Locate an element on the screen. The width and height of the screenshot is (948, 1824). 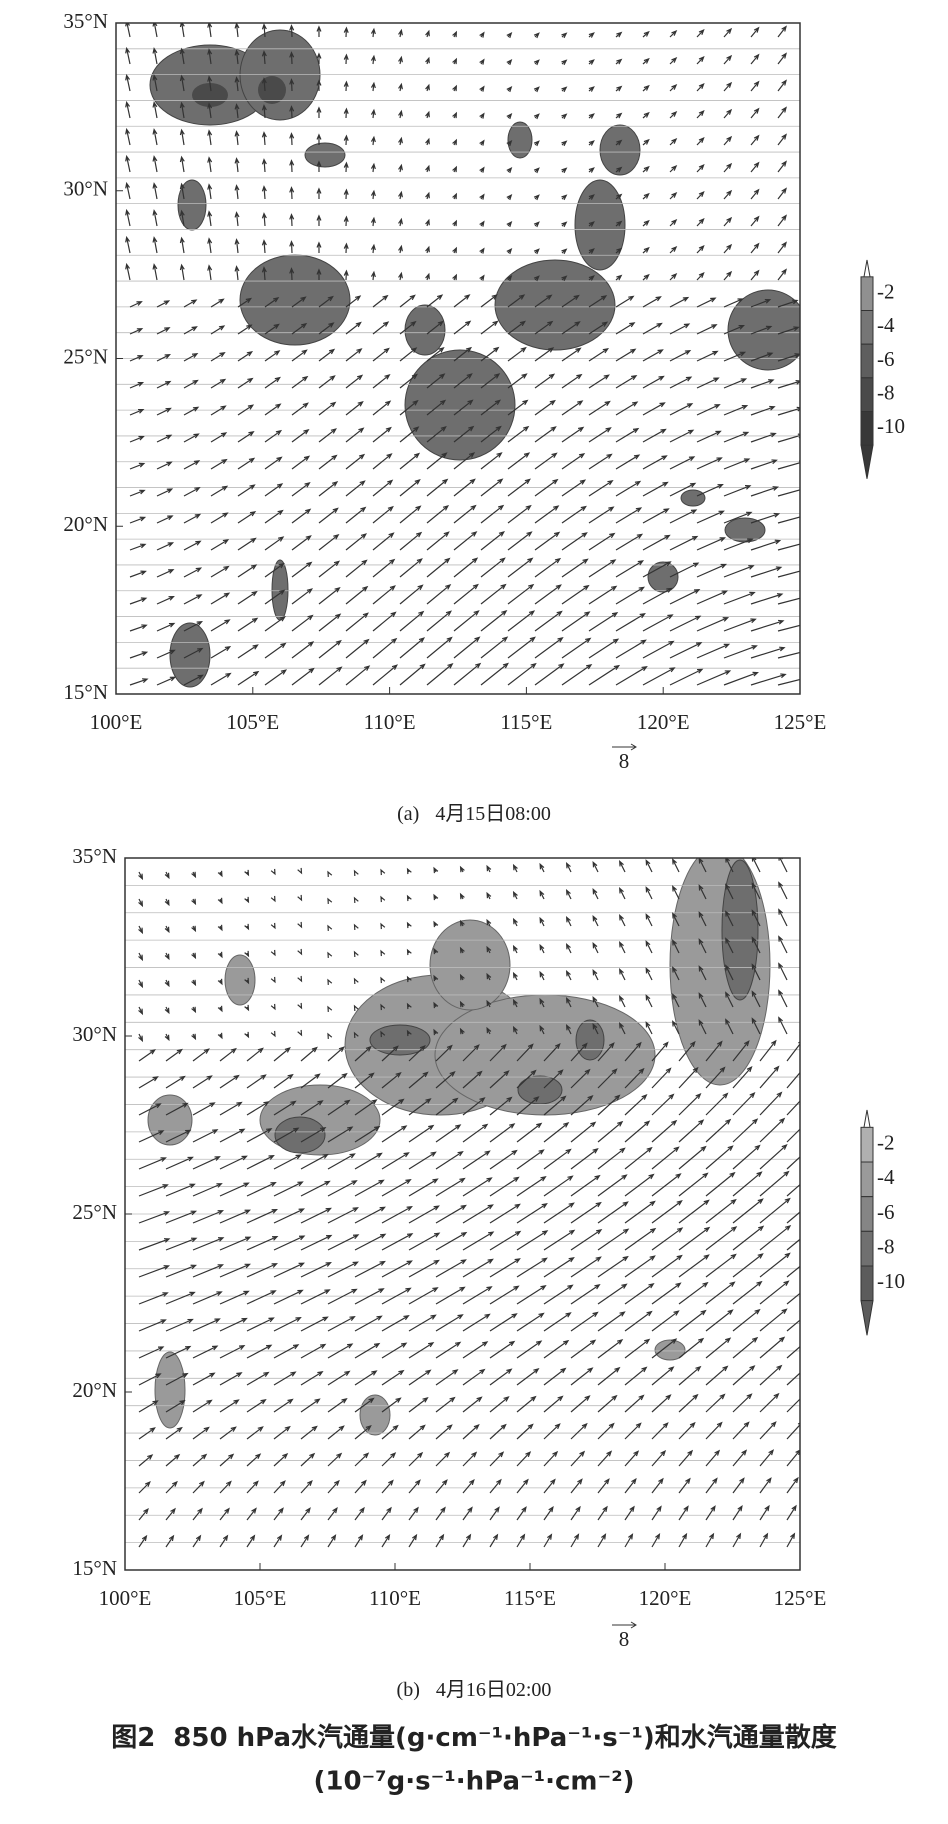
y-tick-label: 20°N is located at coordinates (85, 524).